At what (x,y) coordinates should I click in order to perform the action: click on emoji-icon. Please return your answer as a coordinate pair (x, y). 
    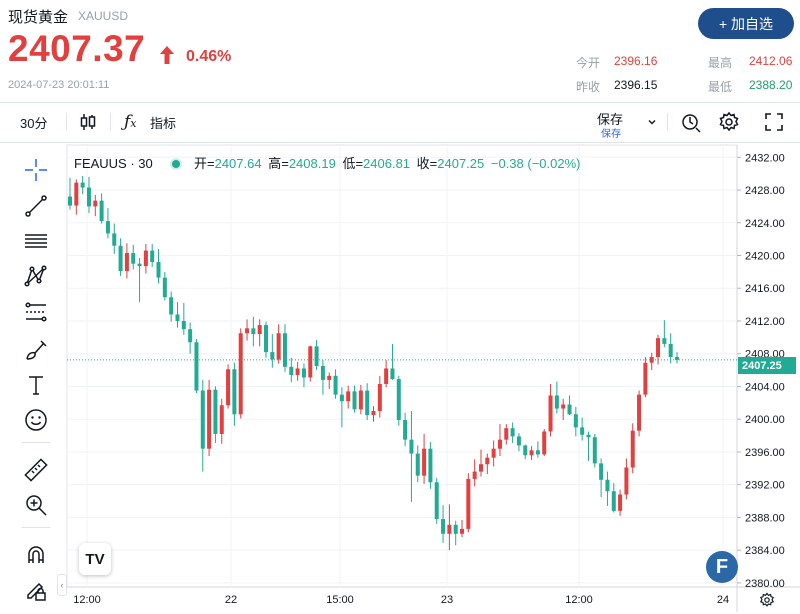
    Looking at the image, I should click on (36, 420).